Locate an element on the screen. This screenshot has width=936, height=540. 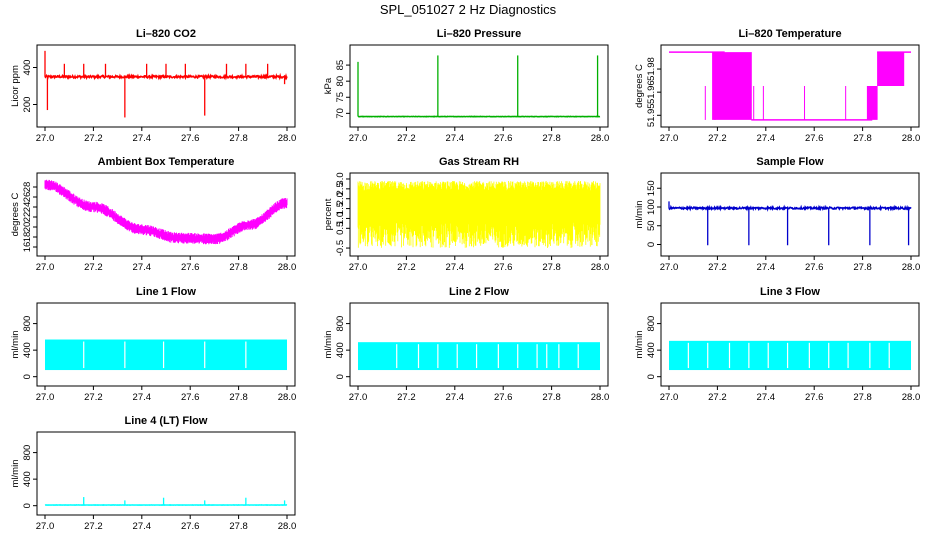
y-tick-label: 18 is located at coordinates (27, 237).